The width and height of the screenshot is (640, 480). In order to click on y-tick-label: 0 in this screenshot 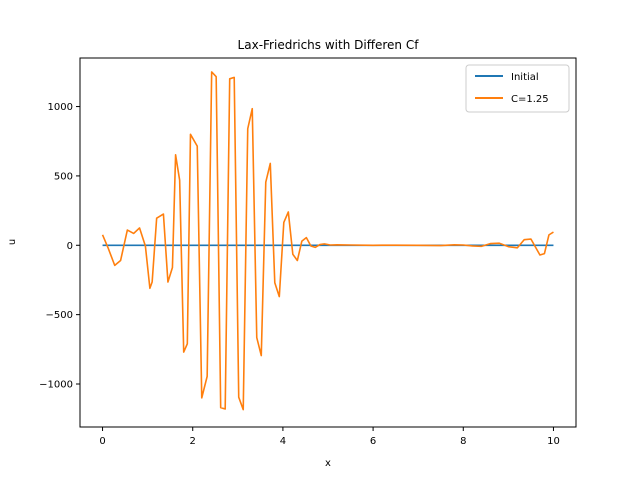, I will do `click(70, 246)`.